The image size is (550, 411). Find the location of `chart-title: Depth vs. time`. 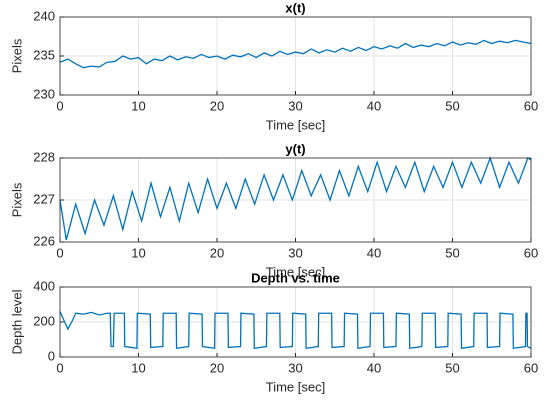

chart-title: Depth vs. time is located at coordinates (295, 277).